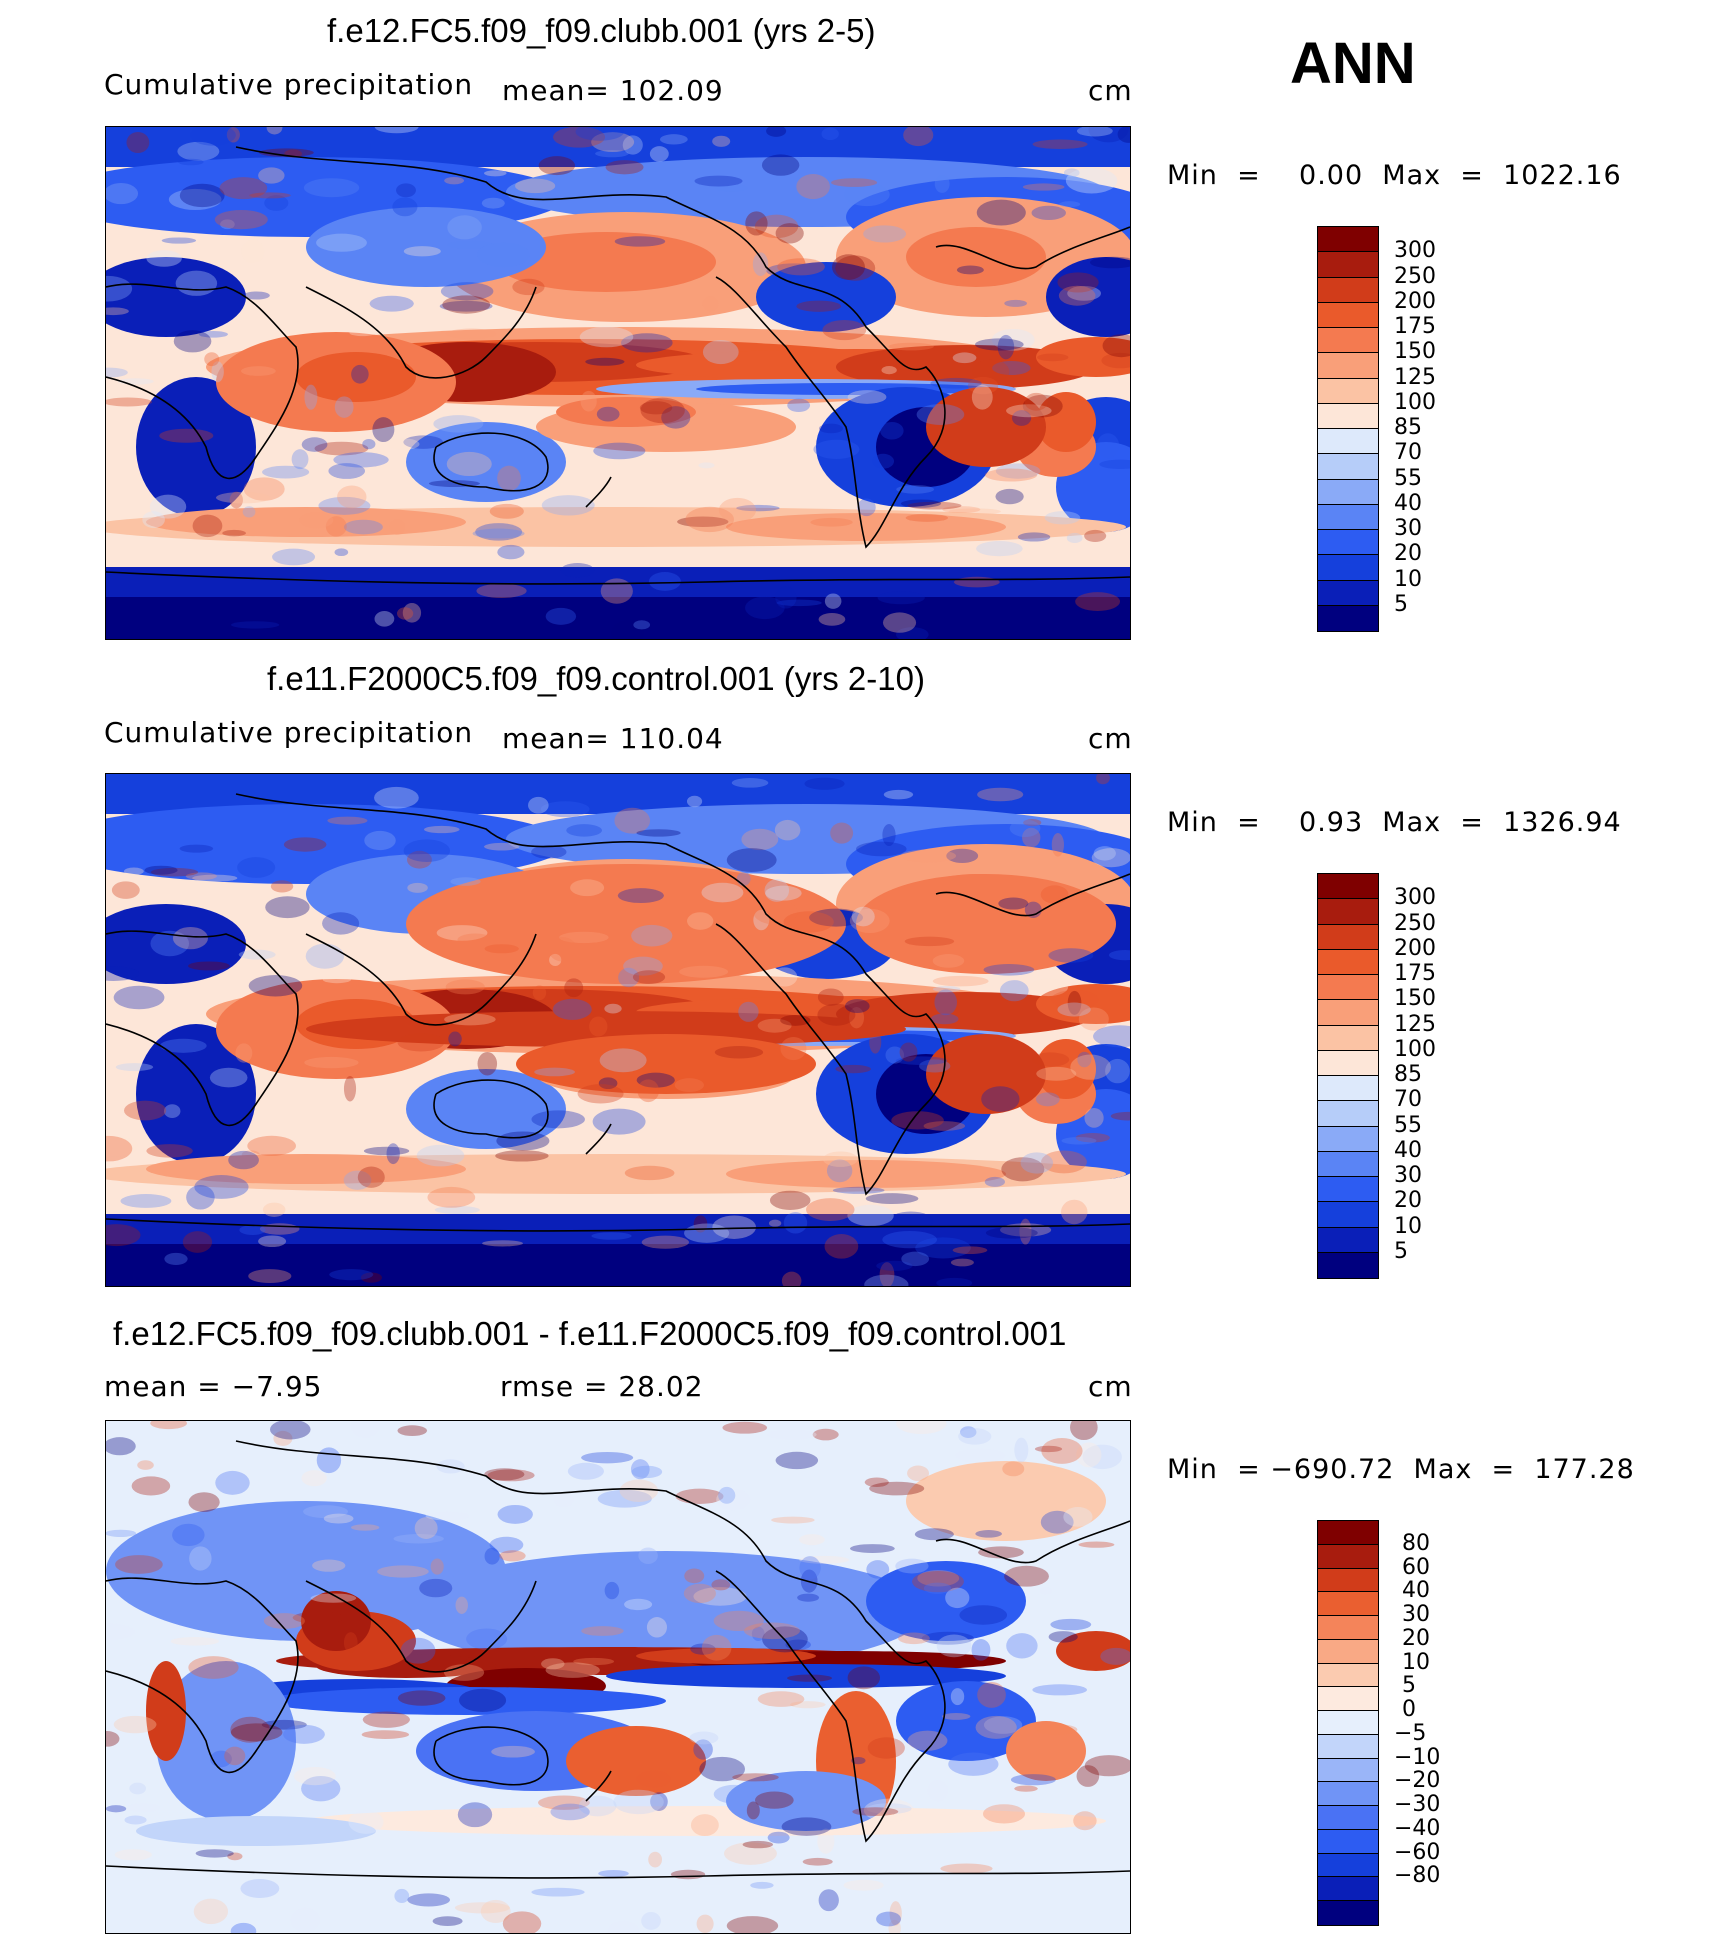 Image resolution: width=1710 pixels, height=1941 pixels. What do you see at coordinates (1417, 1757) in the screenshot?
I see `colorbar-tick-label: −10` at bounding box center [1417, 1757].